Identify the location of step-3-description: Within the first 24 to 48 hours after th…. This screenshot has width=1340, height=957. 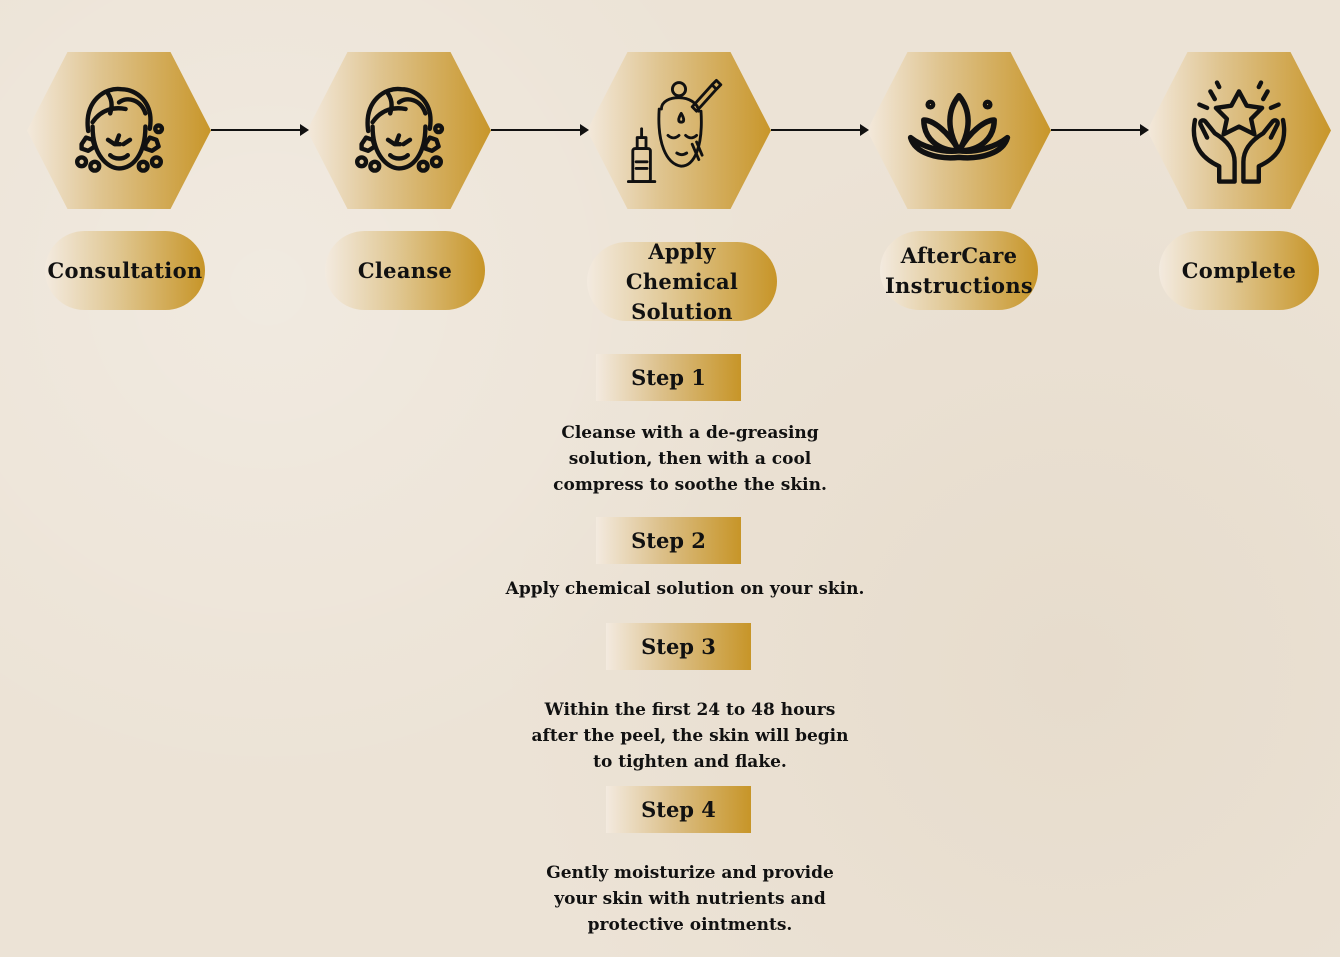
(690, 736).